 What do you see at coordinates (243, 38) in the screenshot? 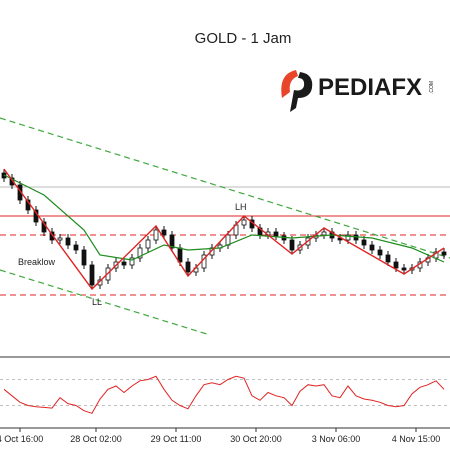
I see `chart-title: GOLD - 1 Jam` at bounding box center [243, 38].